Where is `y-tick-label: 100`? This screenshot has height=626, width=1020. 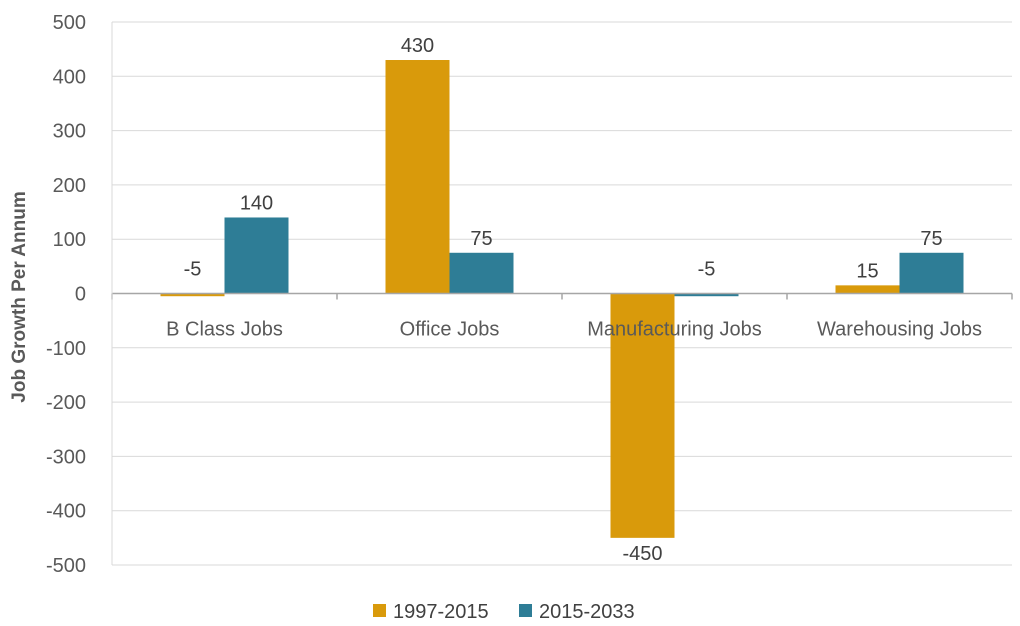
y-tick-label: 100 is located at coordinates (69, 240).